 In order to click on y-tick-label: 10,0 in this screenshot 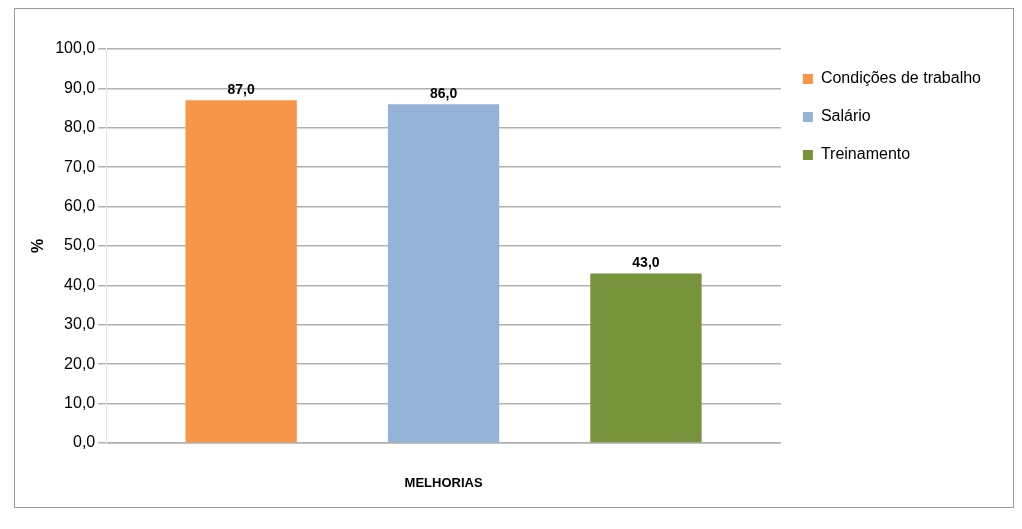, I will do `click(80, 403)`.